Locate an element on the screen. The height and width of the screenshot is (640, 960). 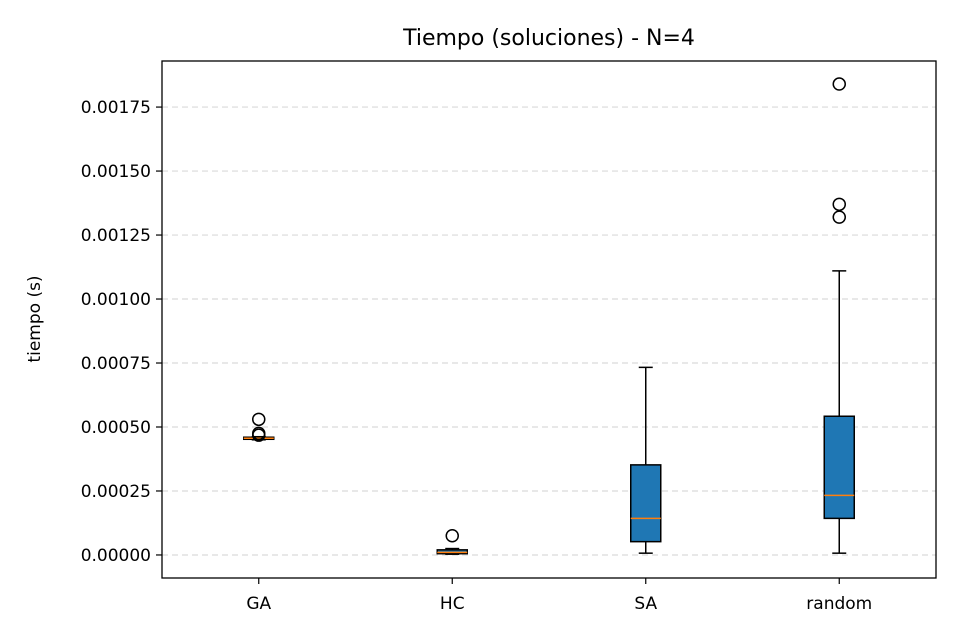
y-axis-label: tiempo (s) is located at coordinates (35, 318).